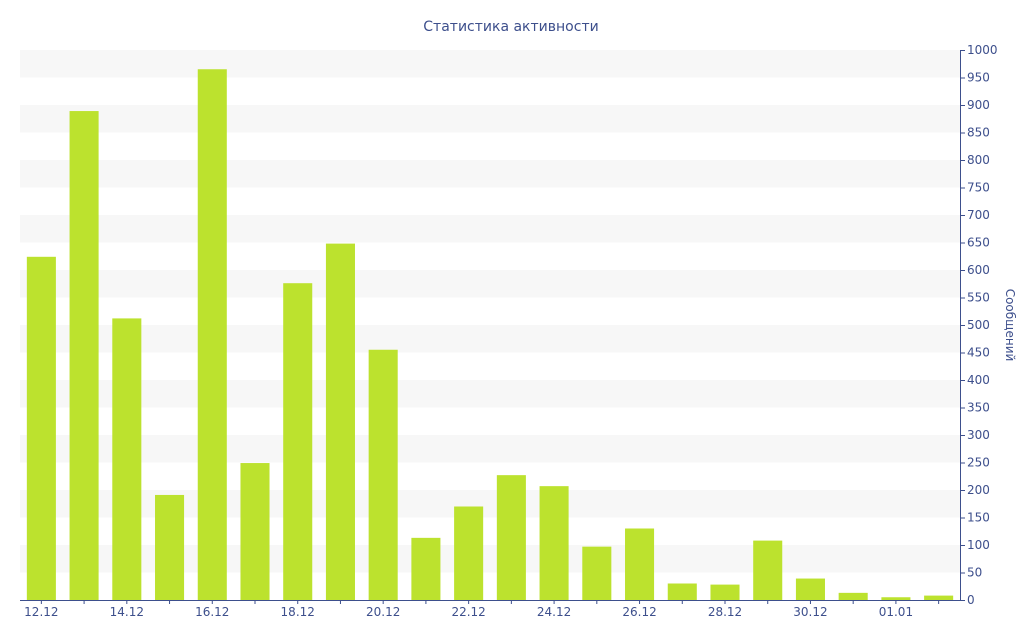 The image size is (1024, 640). I want to click on bar-19.12, so click(340, 421).